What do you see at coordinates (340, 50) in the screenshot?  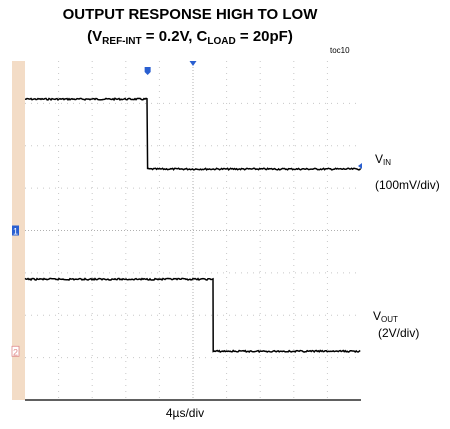 I see `figure-tag: toc10` at bounding box center [340, 50].